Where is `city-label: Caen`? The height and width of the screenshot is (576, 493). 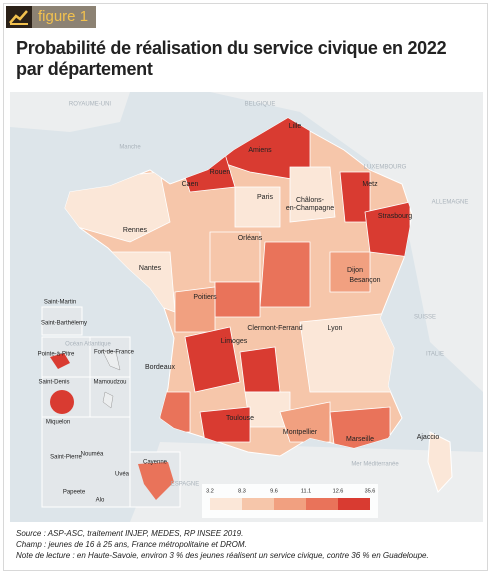 city-label: Caen is located at coordinates (190, 184).